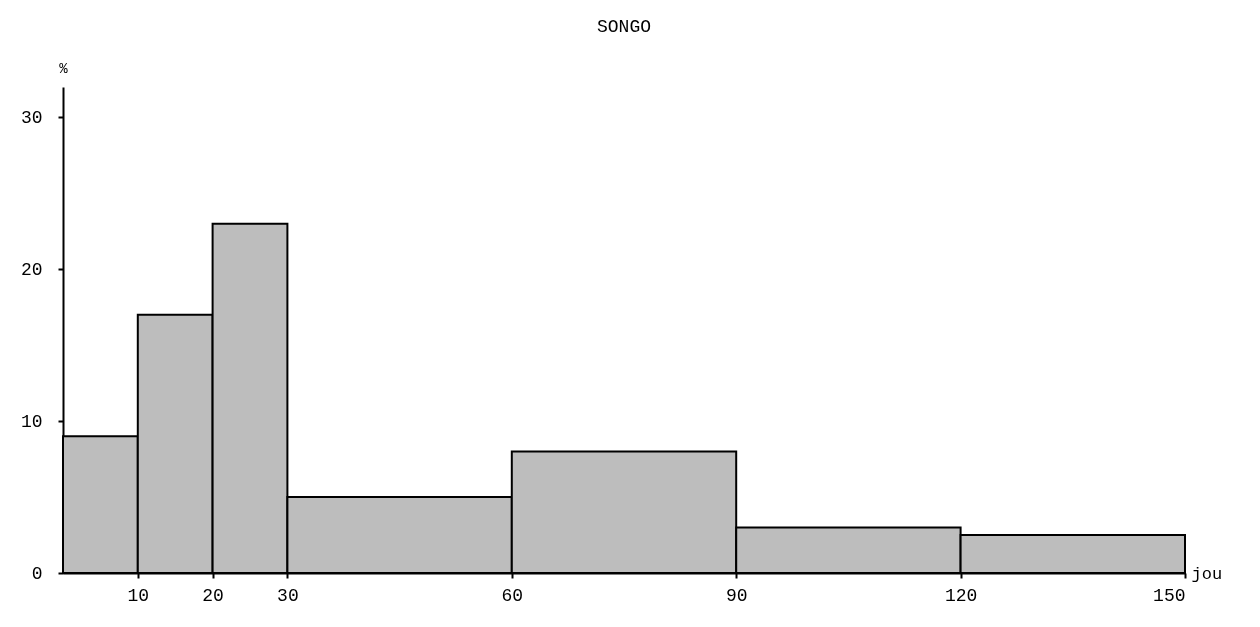 The image size is (1260, 627). Describe the element at coordinates (64, 68) in the screenshot. I see `y-axis-title: %` at that location.